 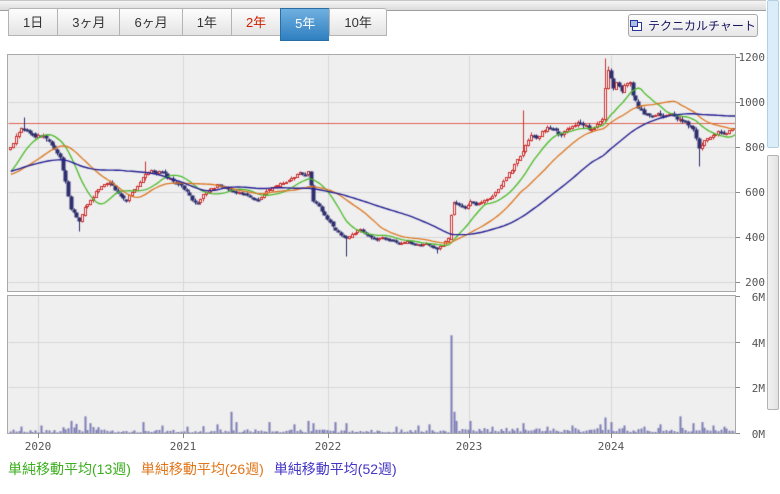 I want to click on volume-tick-label: 6M, so click(x=758, y=297).